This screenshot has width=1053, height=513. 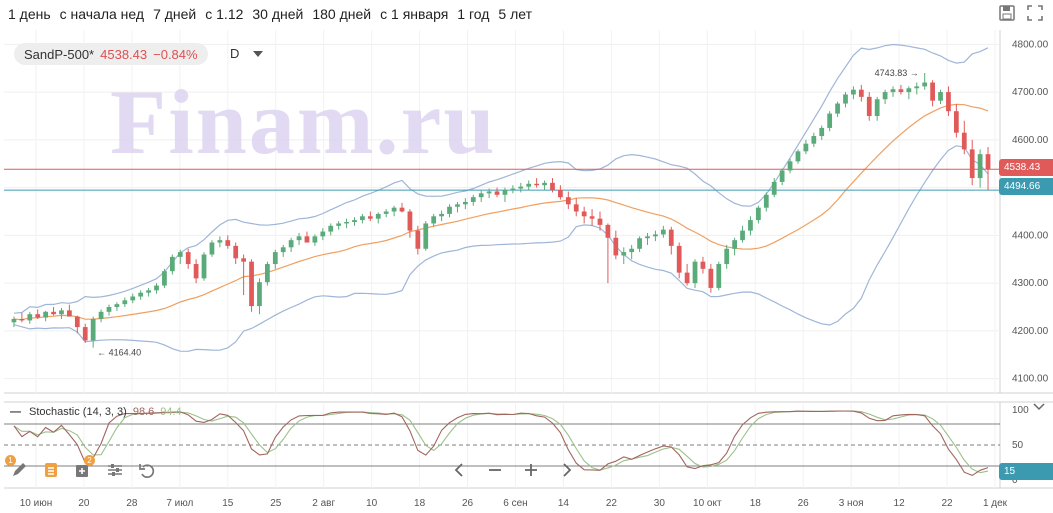 I want to click on stochastic-k-value: 98.6, so click(x=143, y=412).